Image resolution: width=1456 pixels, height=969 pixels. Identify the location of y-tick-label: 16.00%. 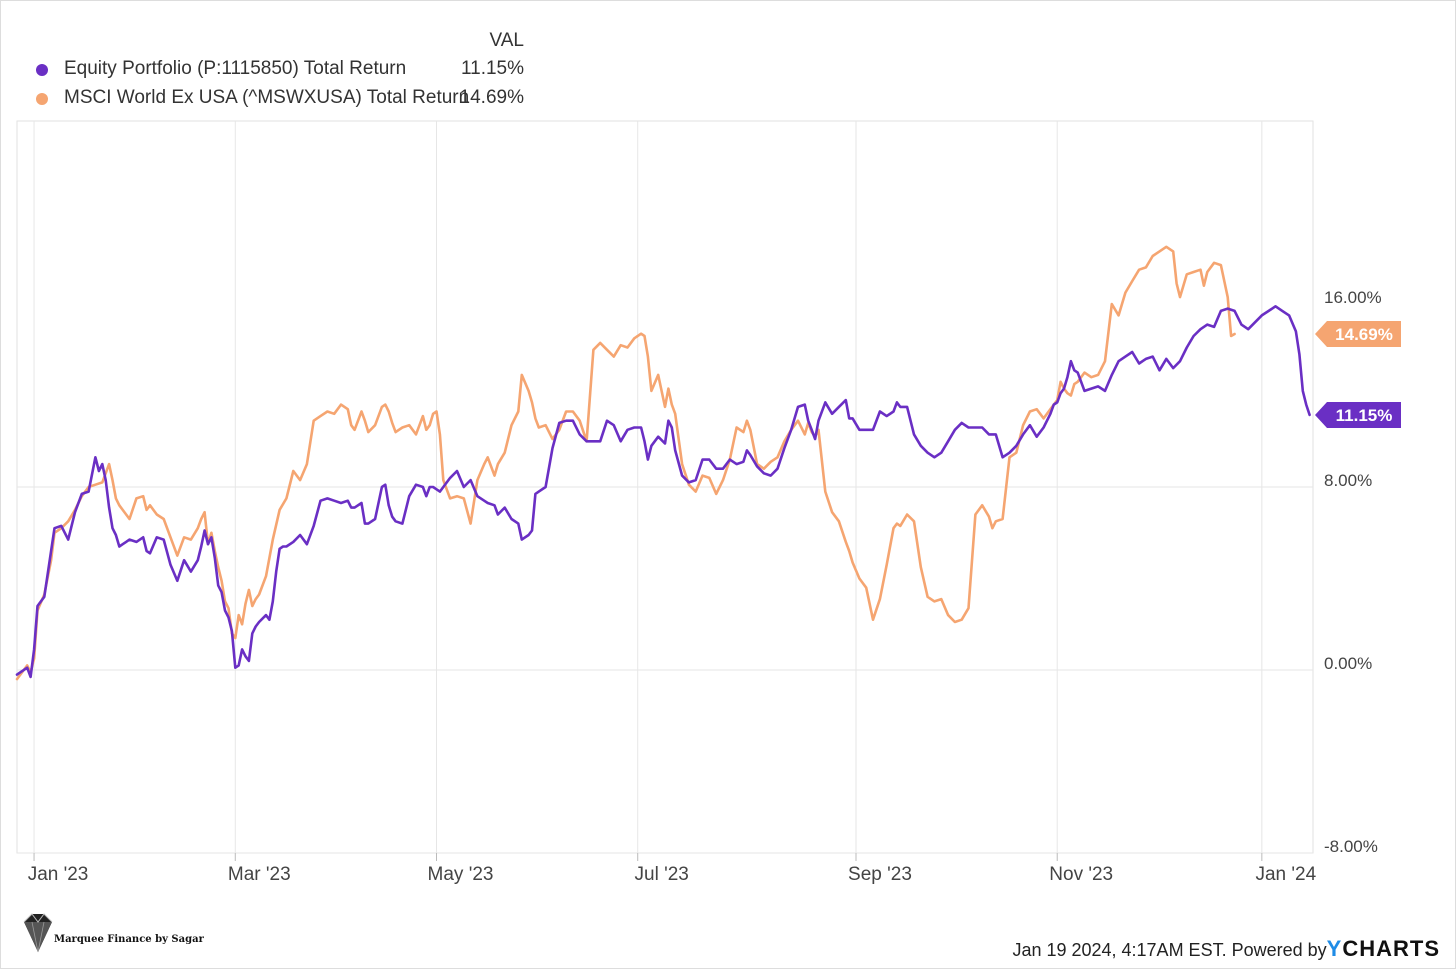
(1353, 297).